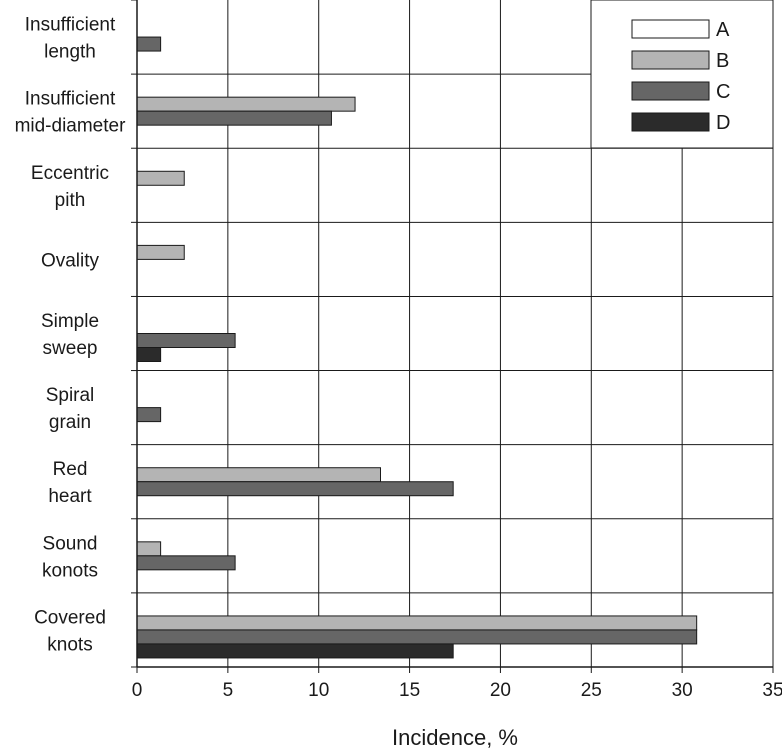 This screenshot has width=782, height=751. Describe the element at coordinates (228, 690) in the screenshot. I see `x-tick-label: 5` at that location.